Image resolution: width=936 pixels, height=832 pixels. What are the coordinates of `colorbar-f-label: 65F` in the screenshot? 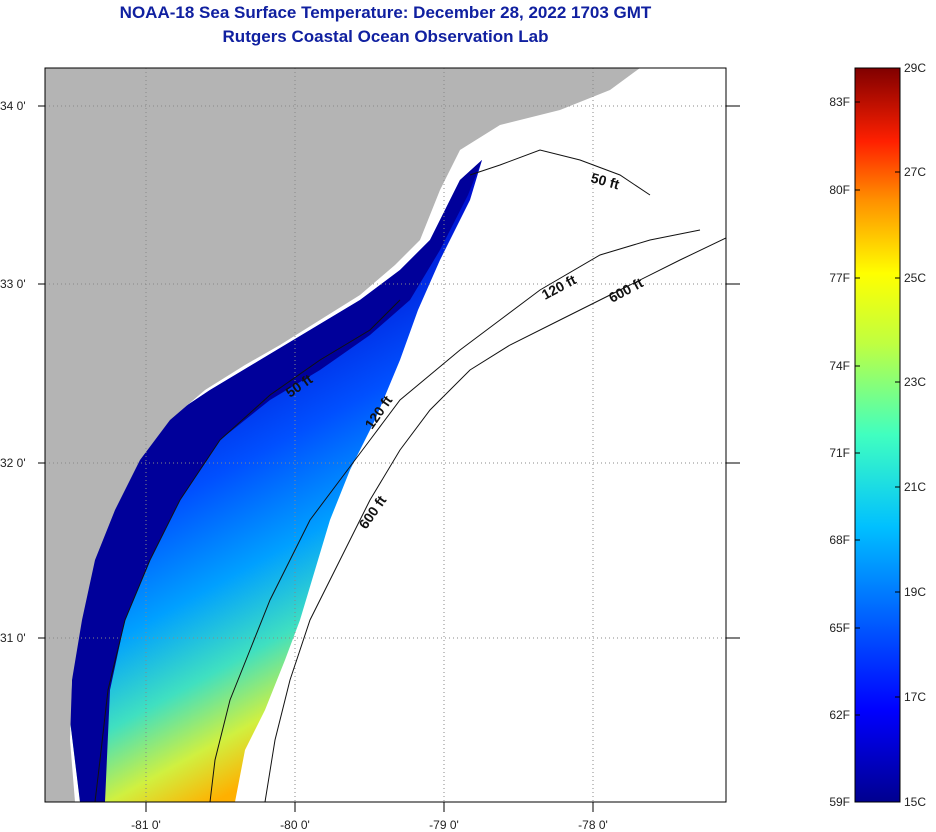 It's located at (839, 628).